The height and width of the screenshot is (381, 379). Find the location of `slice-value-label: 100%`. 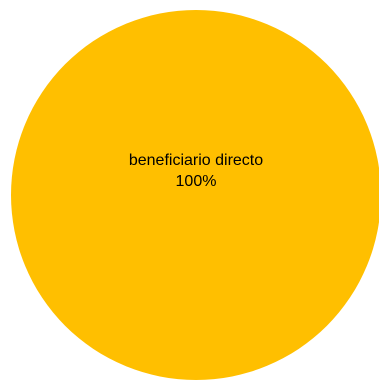

slice-value-label: 100% is located at coordinates (196, 181).